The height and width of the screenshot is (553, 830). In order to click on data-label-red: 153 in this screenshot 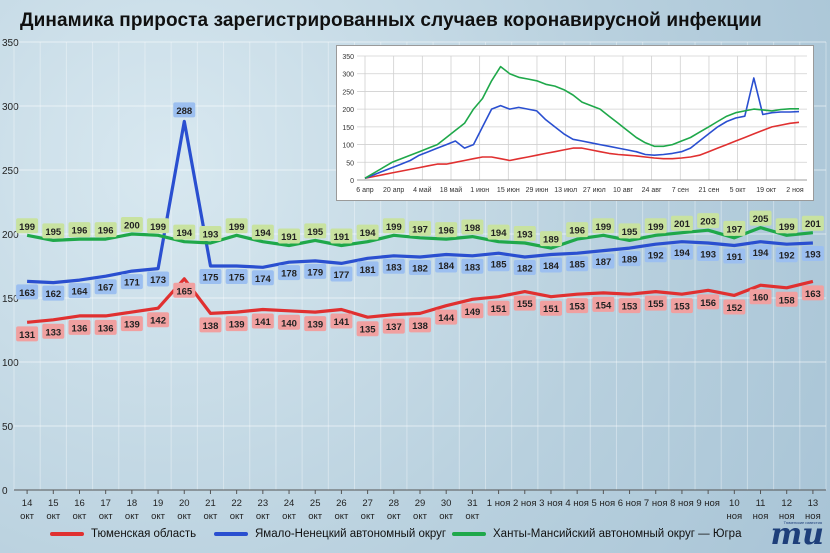, I will do `click(577, 306)`.